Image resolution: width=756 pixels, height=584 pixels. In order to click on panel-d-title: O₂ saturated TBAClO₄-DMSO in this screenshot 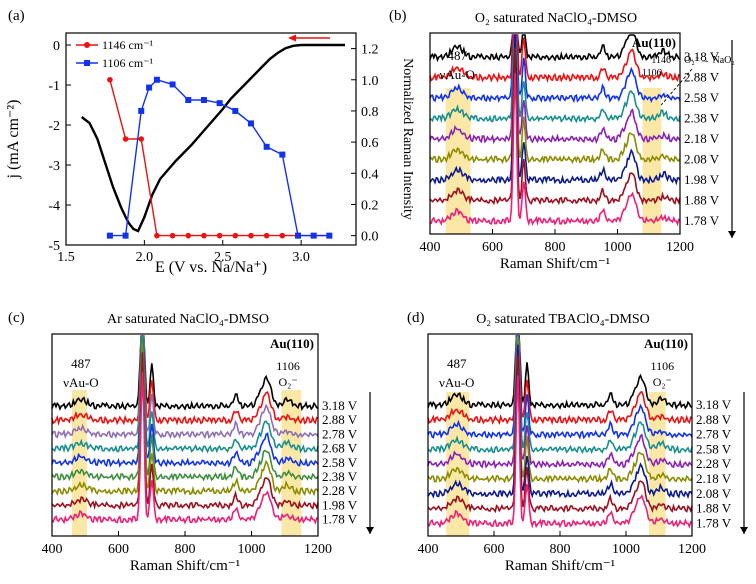, I will do `click(563, 319)`.